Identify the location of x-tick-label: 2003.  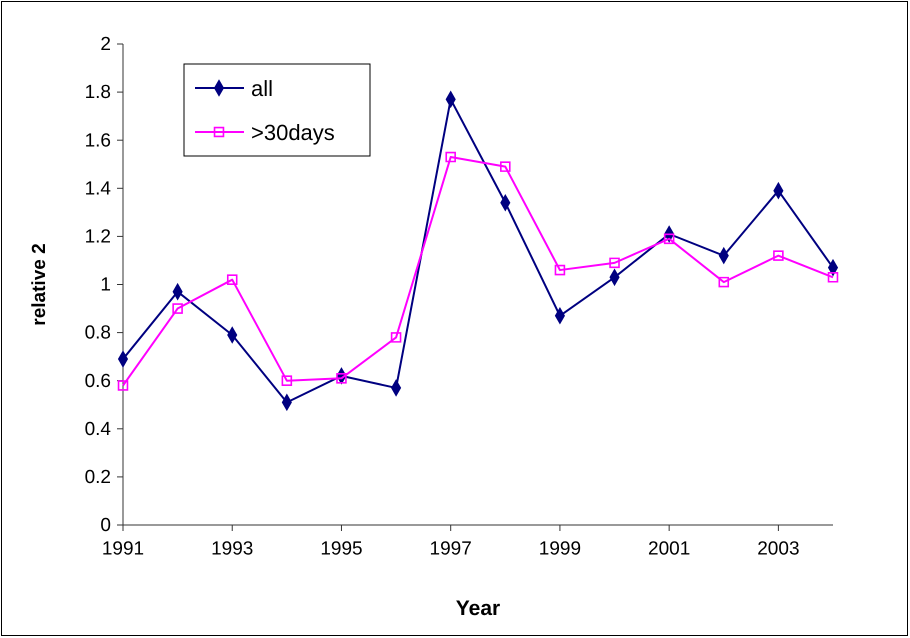
(778, 549).